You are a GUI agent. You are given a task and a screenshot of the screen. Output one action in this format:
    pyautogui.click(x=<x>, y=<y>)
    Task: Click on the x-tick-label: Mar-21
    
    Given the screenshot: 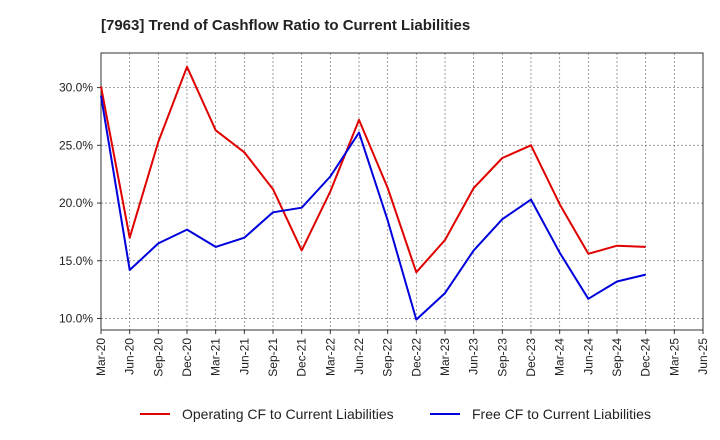 What is the action you would take?
    pyautogui.click(x=216, y=357)
    